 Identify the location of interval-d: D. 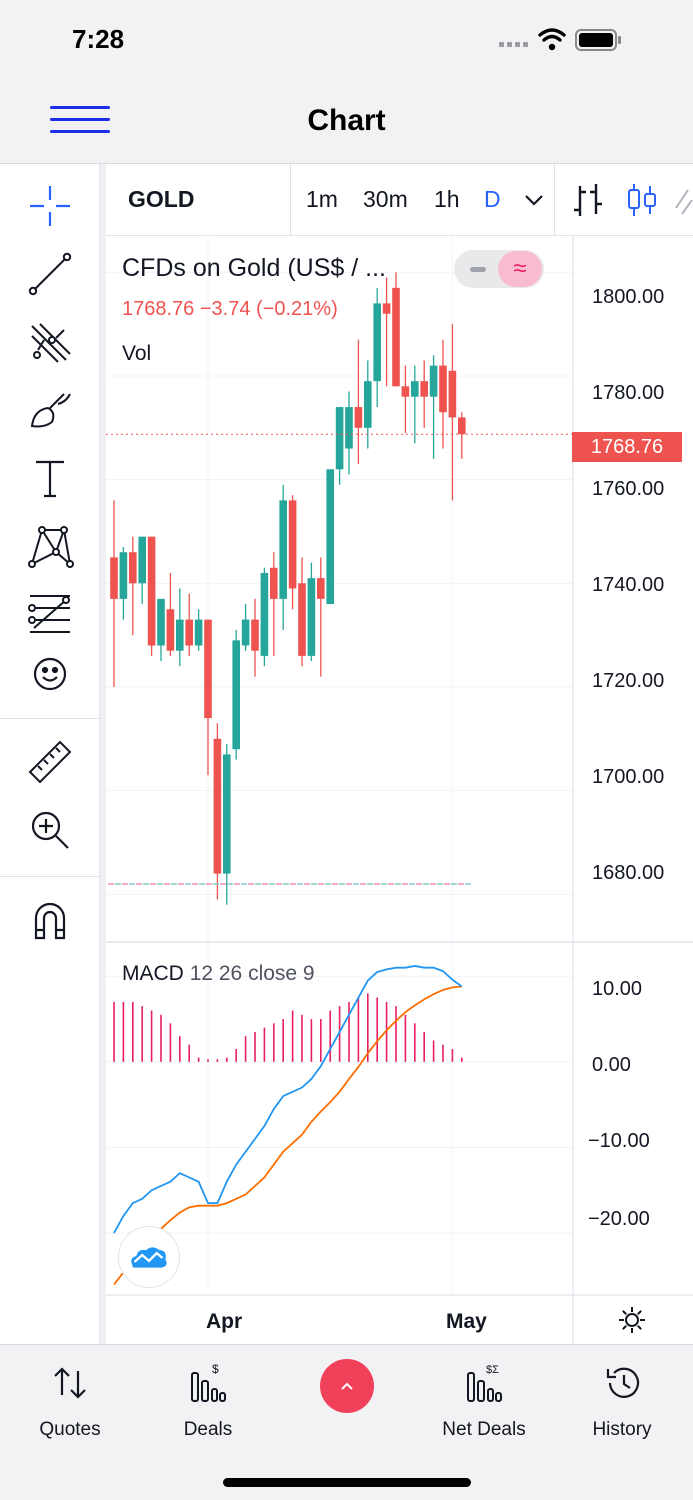
(492, 199).